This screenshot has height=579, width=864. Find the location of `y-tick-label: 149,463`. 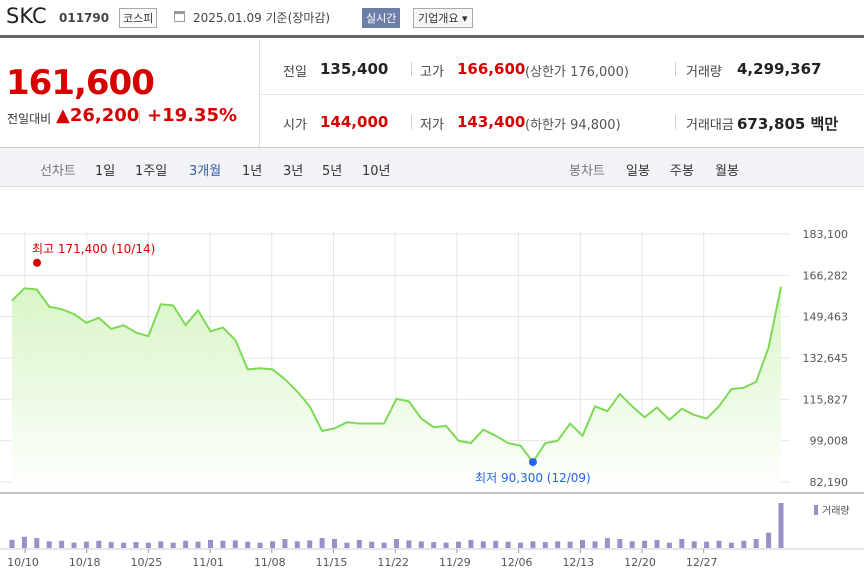

y-tick-label: 149,463 is located at coordinates (826, 317).